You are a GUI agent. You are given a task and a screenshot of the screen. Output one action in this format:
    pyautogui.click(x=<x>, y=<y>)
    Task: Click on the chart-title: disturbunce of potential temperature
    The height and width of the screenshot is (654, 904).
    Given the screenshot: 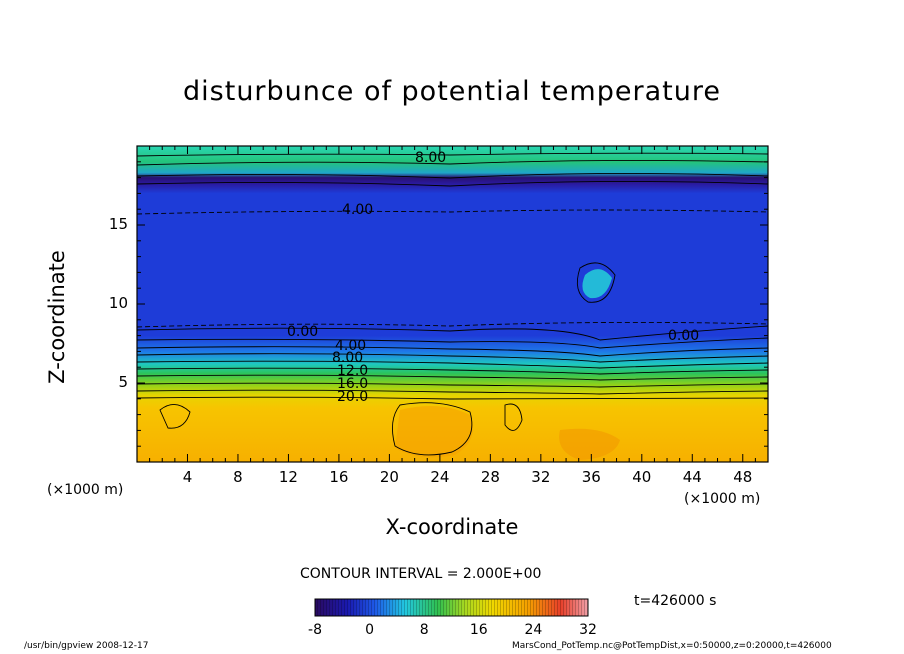 What is the action you would take?
    pyautogui.click(x=452, y=91)
    